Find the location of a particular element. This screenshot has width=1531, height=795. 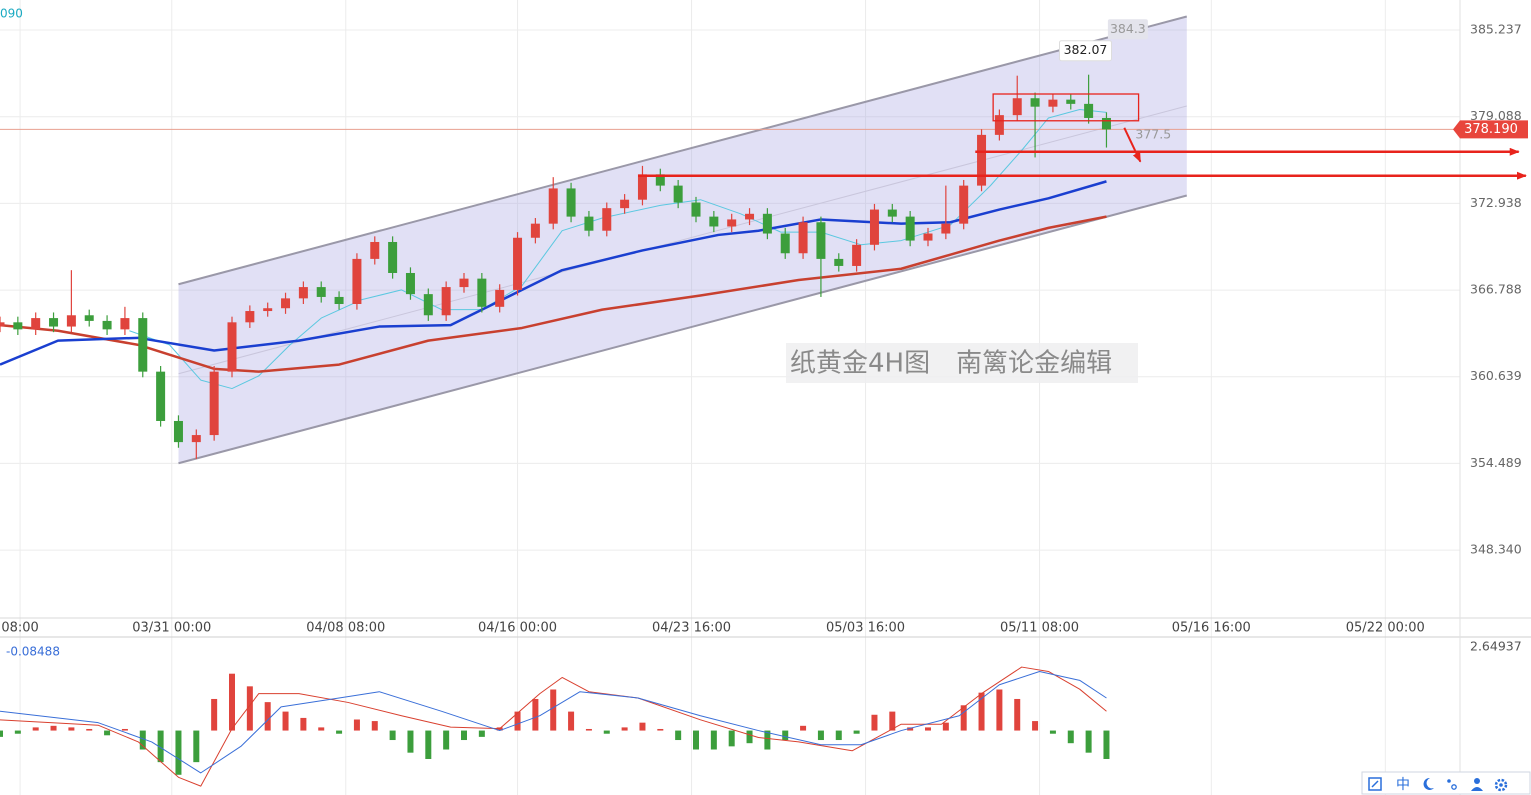

macd-pane is located at coordinates (555, 726).